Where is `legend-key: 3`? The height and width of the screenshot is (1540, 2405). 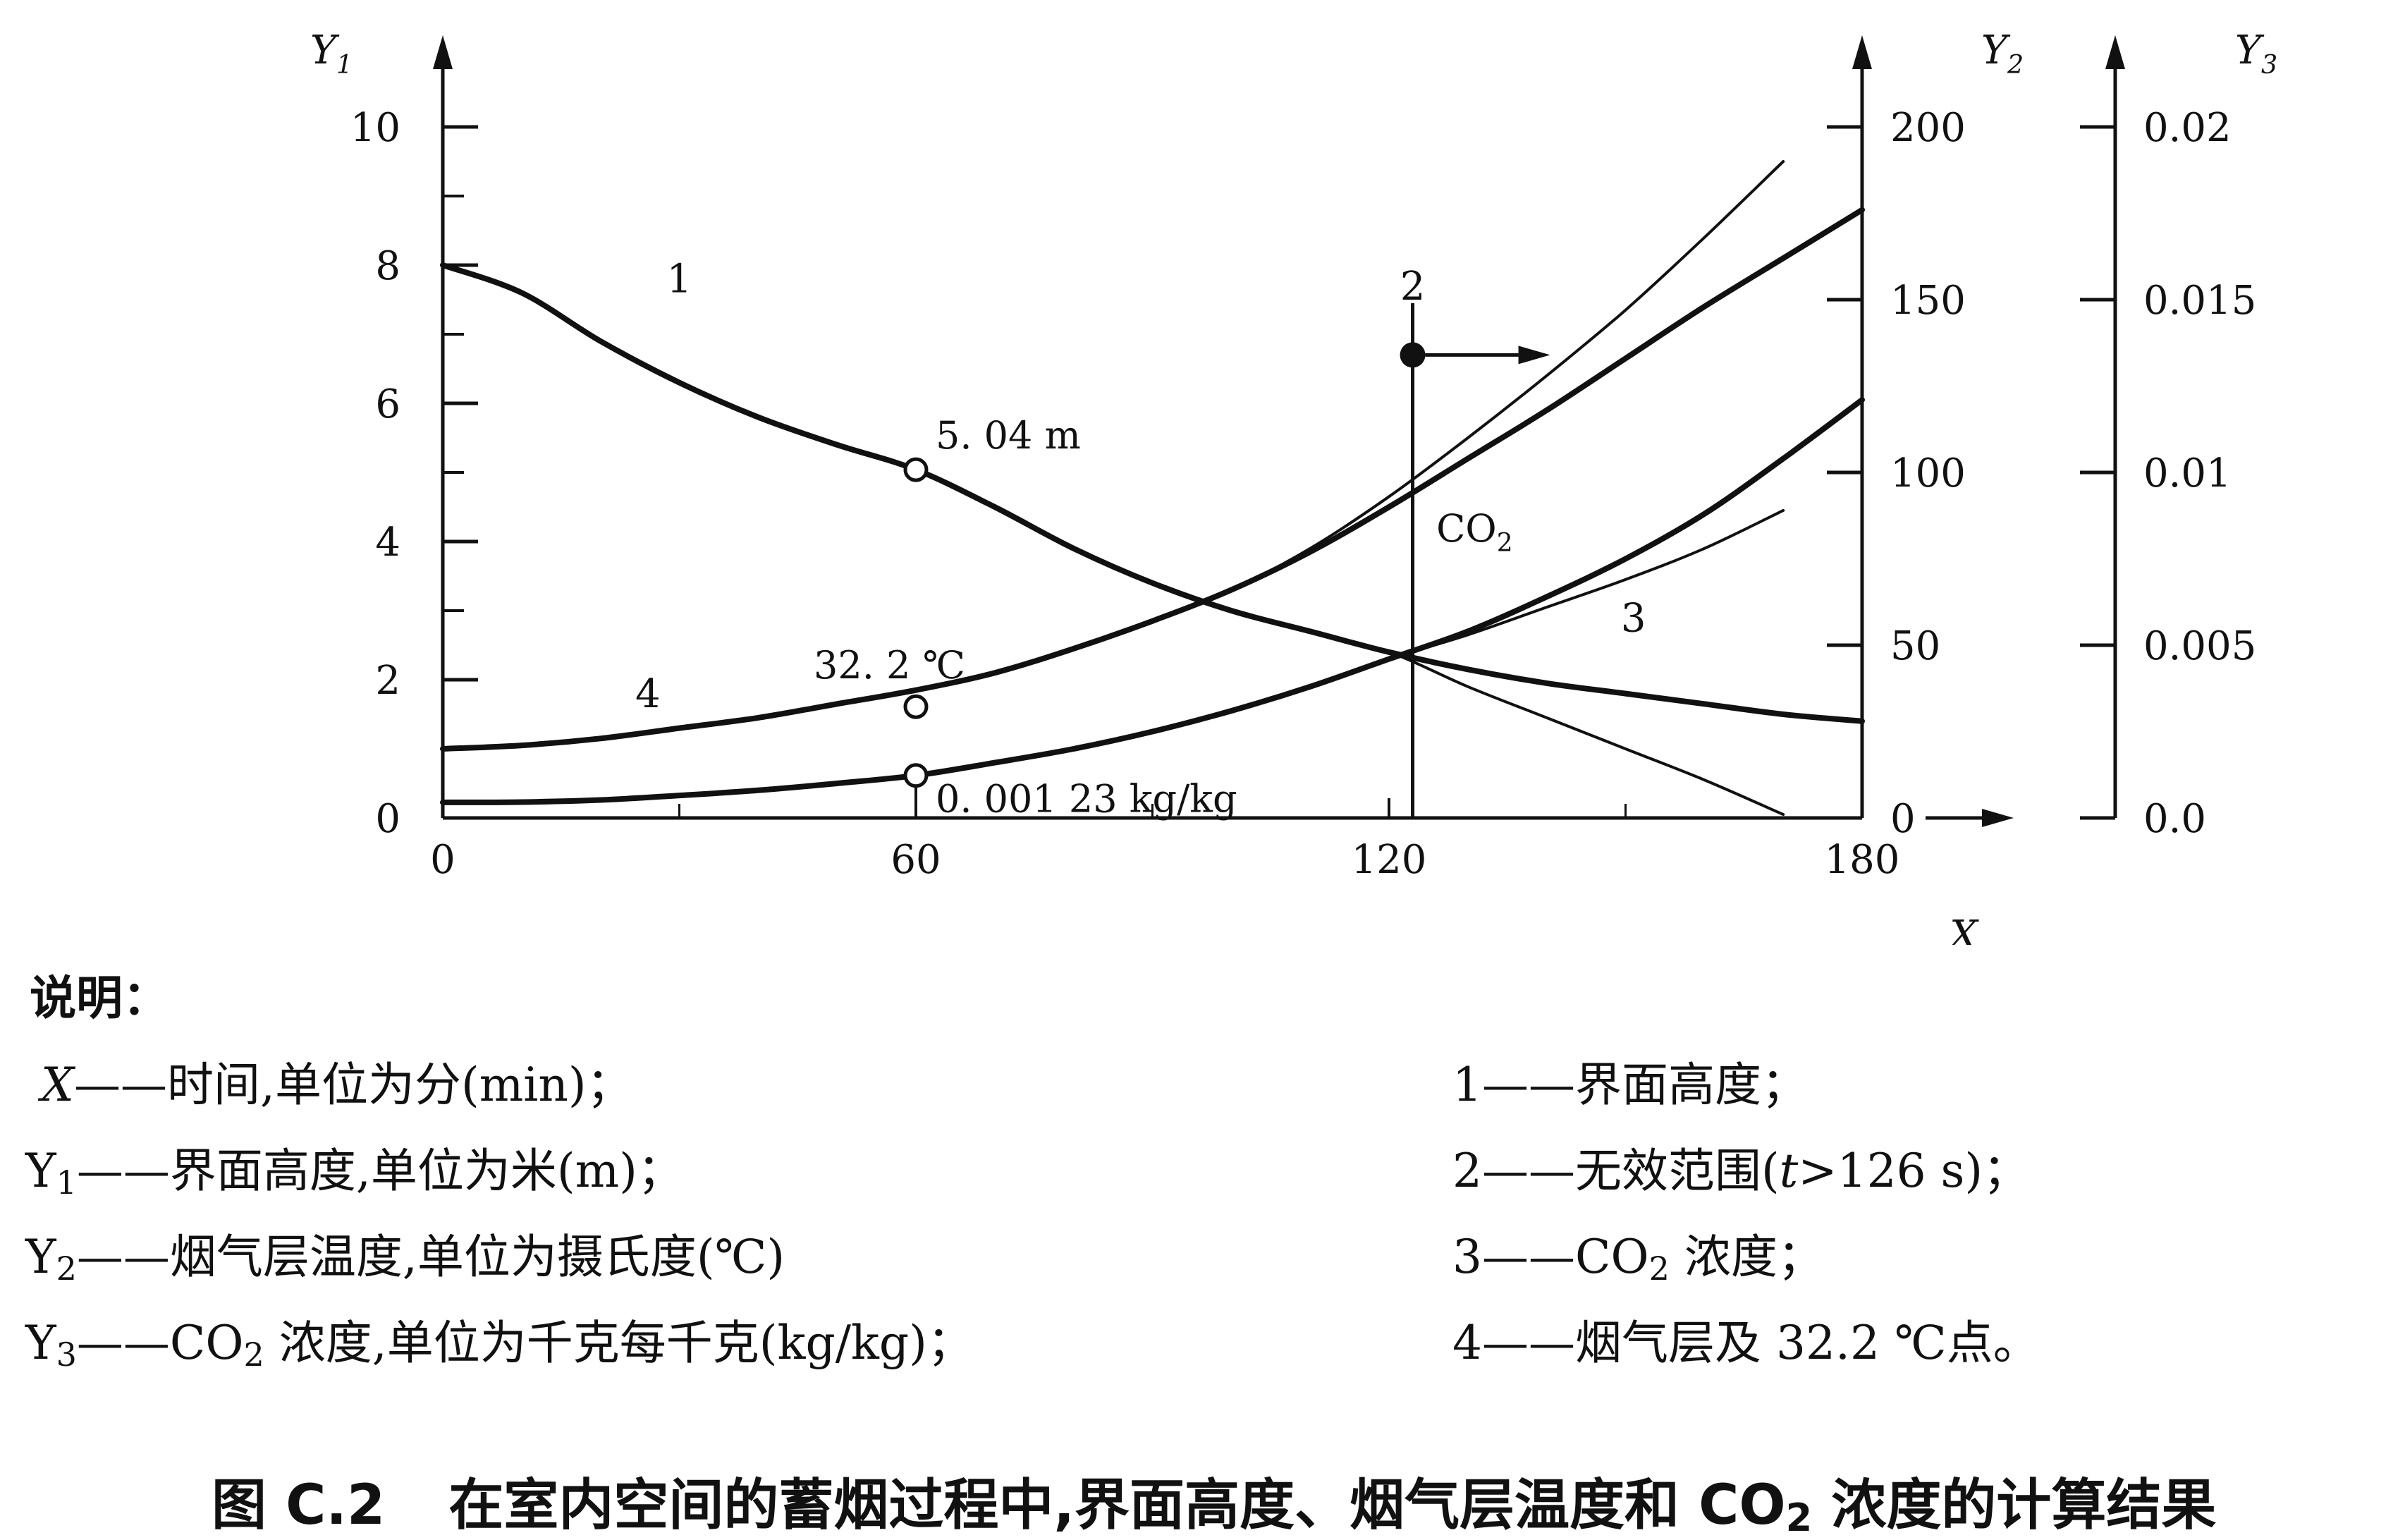
legend-key: 3 is located at coordinates (1467, 1257).